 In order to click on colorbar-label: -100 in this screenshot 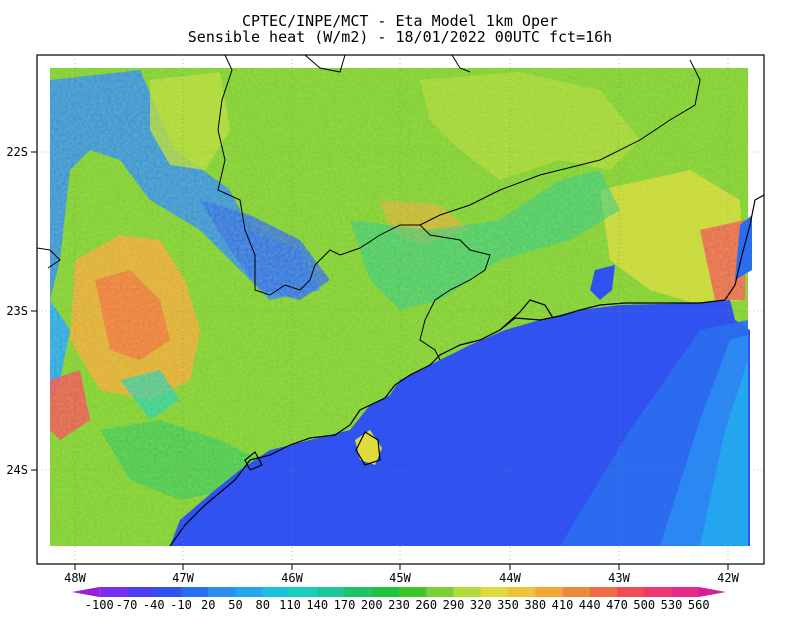, I will do `click(99, 605)`.